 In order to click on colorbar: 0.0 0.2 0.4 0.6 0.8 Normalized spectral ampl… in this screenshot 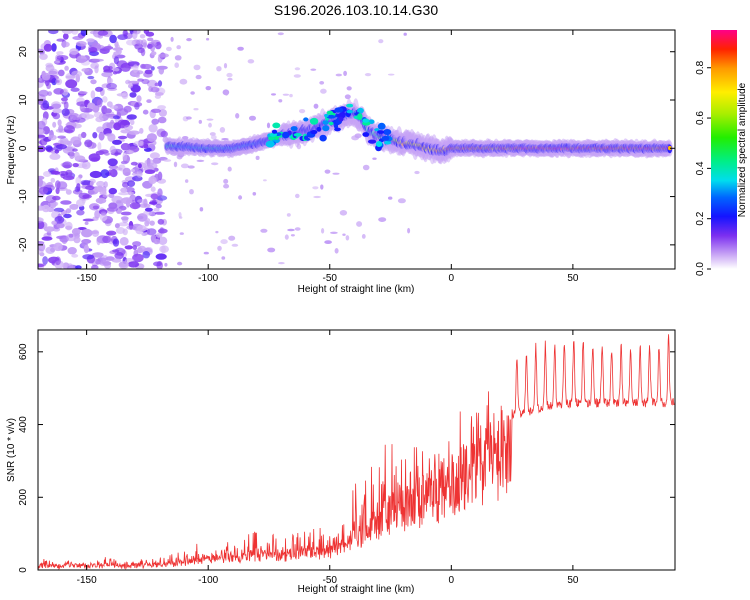, I will do `click(721, 153)`.